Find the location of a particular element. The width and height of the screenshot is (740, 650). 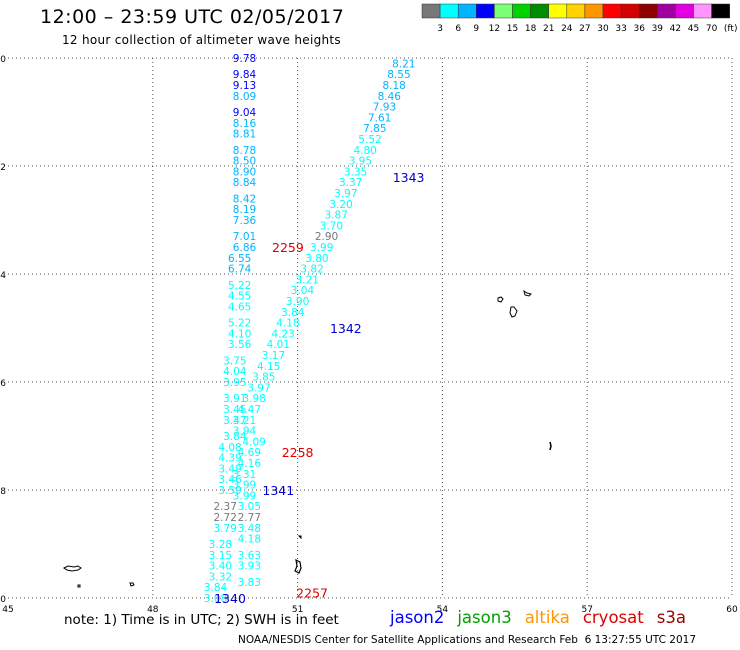

wave-height-value: 2.77 is located at coordinates (249, 518).